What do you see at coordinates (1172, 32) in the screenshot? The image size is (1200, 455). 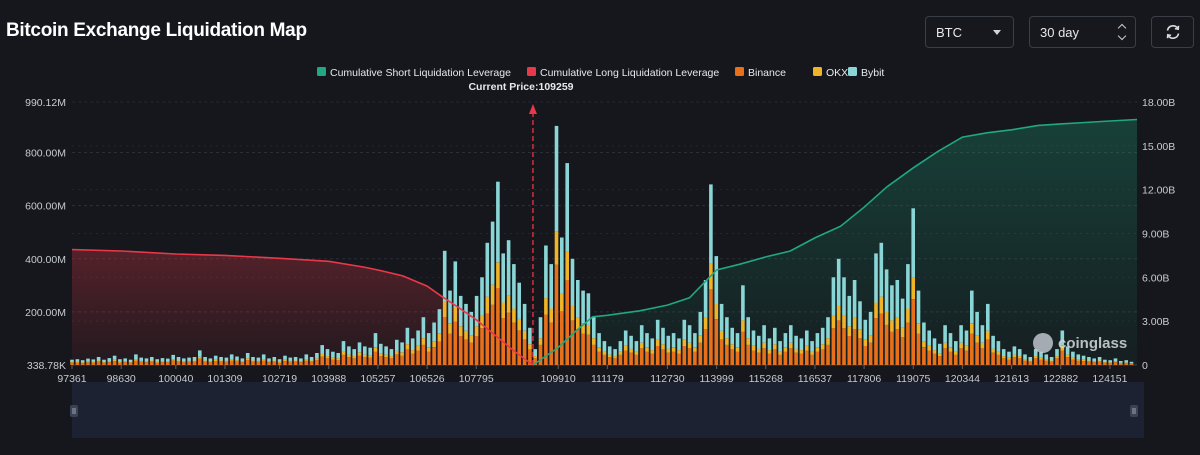 I see `refresh-button` at bounding box center [1172, 32].